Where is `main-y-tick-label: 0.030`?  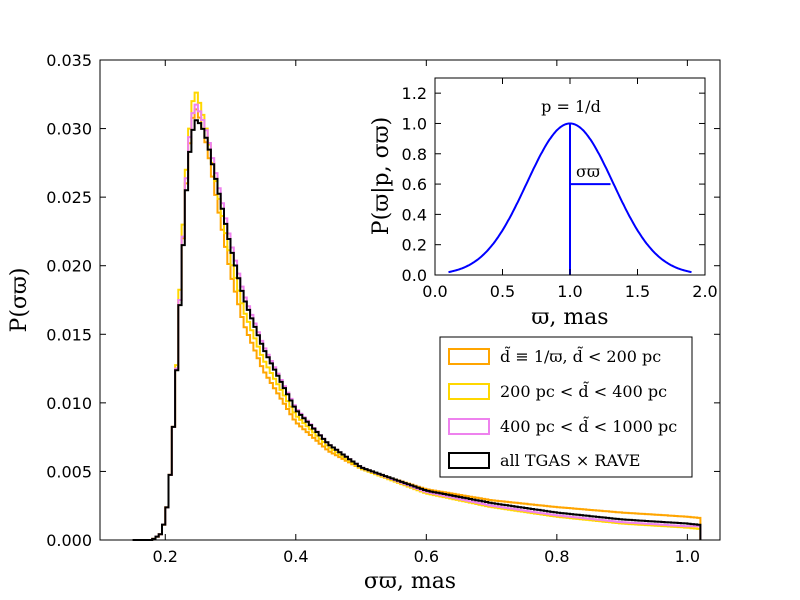
main-y-tick-label: 0.030 is located at coordinates (69, 129).